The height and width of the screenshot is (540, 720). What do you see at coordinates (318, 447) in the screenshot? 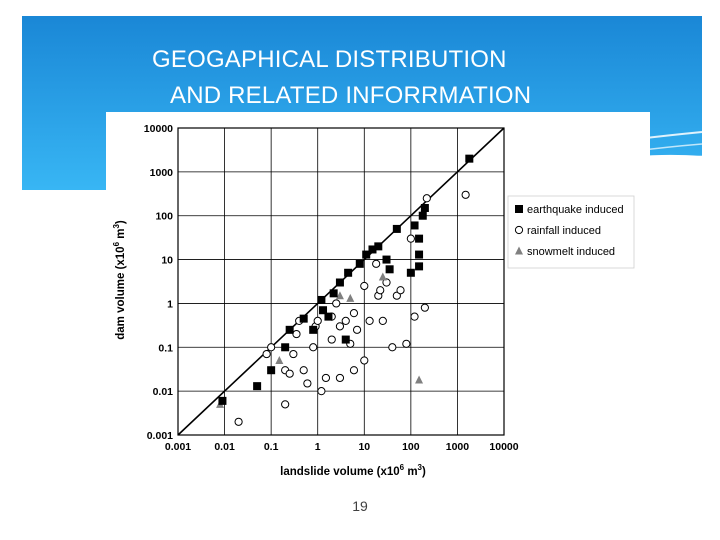
I see `x-tick-label: 1` at bounding box center [318, 447].